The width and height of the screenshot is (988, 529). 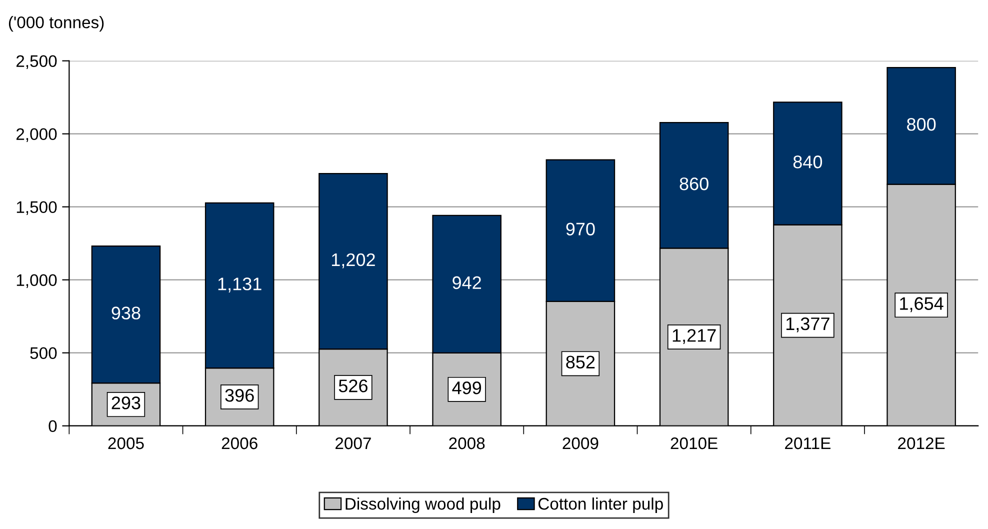 What do you see at coordinates (694, 443) in the screenshot?
I see `x-tick-label: 2010E` at bounding box center [694, 443].